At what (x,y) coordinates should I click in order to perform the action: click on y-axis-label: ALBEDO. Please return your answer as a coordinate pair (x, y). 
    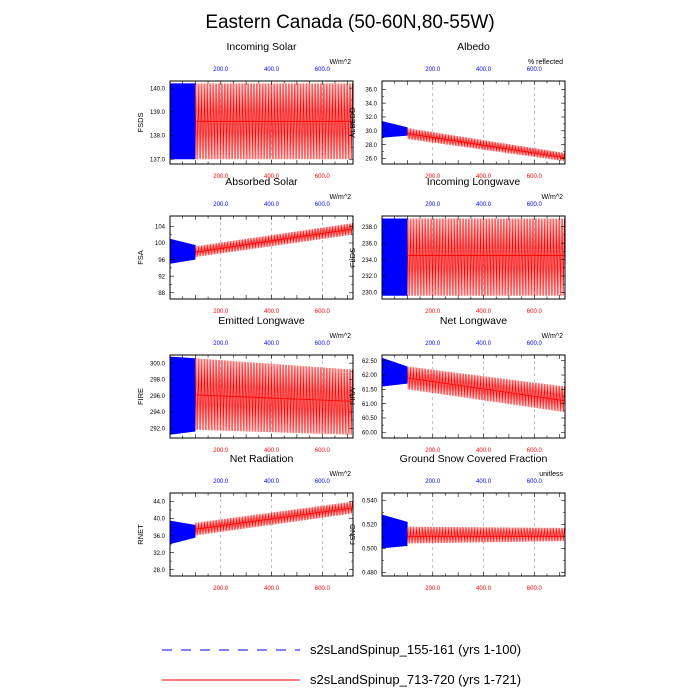
    Looking at the image, I should click on (352, 122).